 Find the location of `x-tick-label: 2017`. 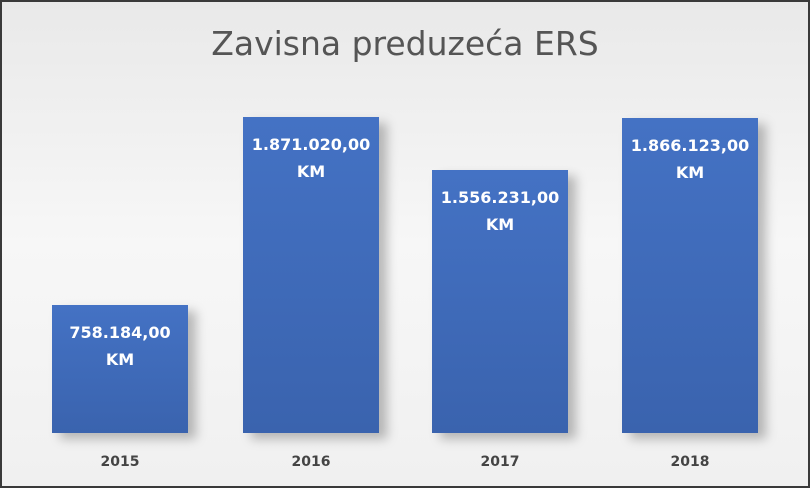

x-tick-label: 2017 is located at coordinates (500, 462).